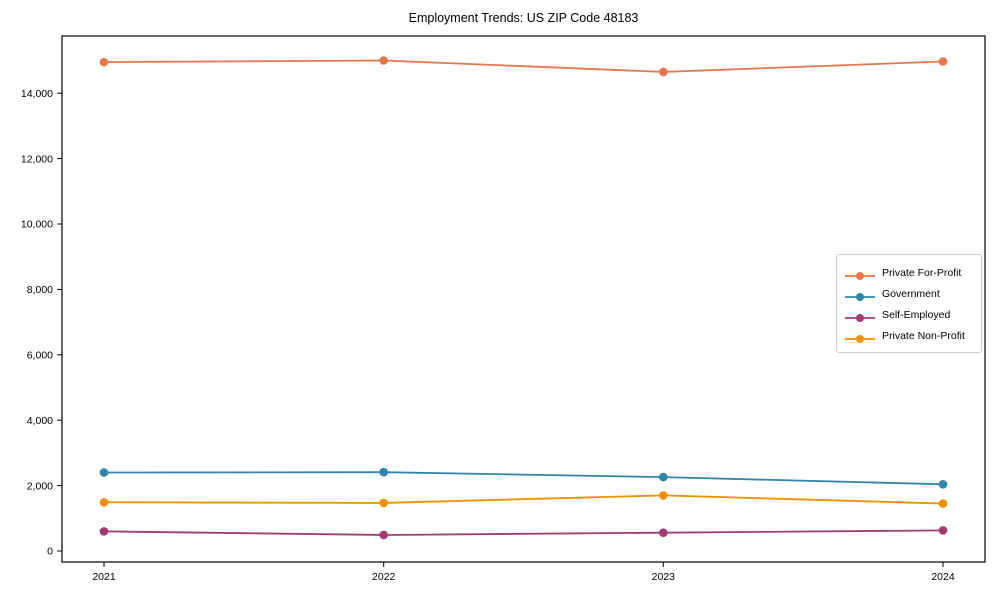 This screenshot has width=1000, height=600. What do you see at coordinates (663, 495) in the screenshot?
I see `data-point-private-non-profit-2023` at bounding box center [663, 495].